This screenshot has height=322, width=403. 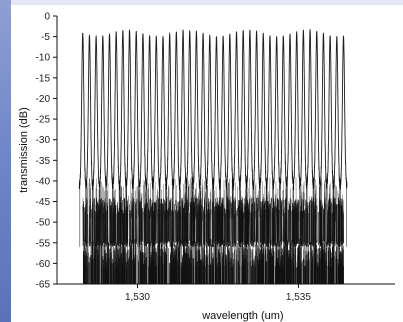 I want to click on y-tick-label: -50, so click(x=43, y=223).